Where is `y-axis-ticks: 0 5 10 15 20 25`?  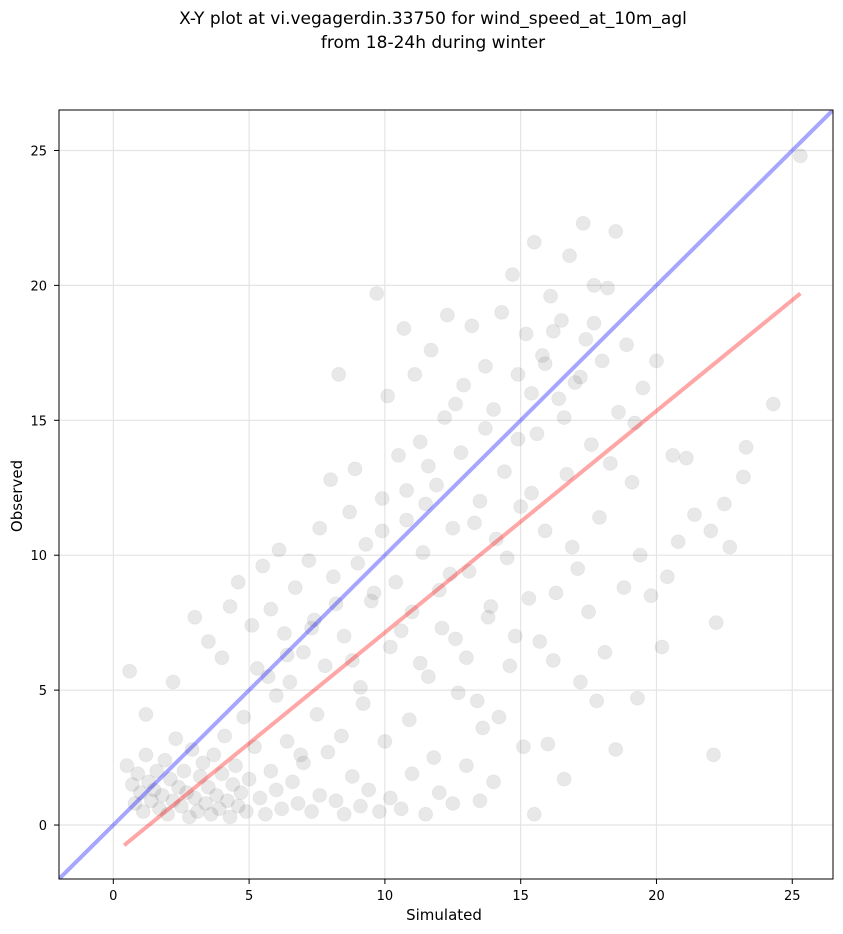
y-axis-ticks: 0 5 10 15 20 25 is located at coordinates (44, 489).